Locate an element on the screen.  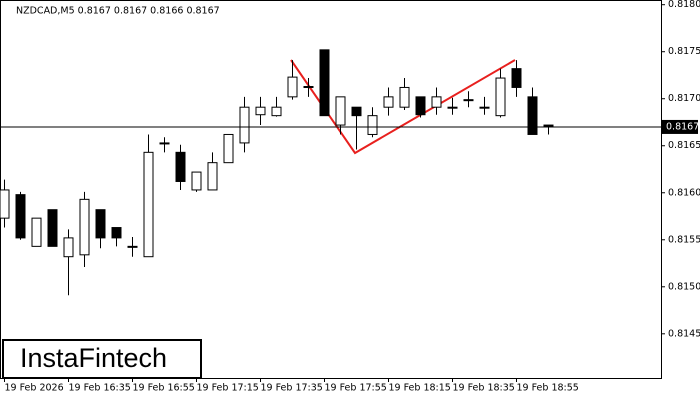
y-tick-label: 0.8180 is located at coordinates (684, 5).